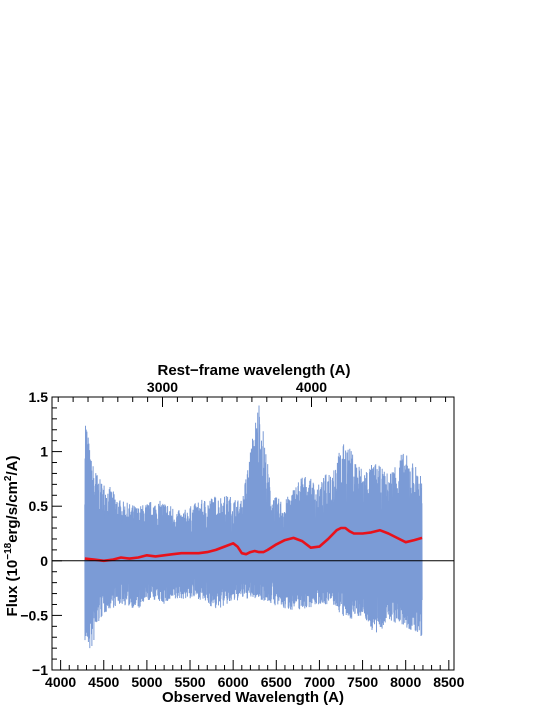 This screenshot has height=705, width=545. I want to click on smoothed-flux-line, so click(253, 544).